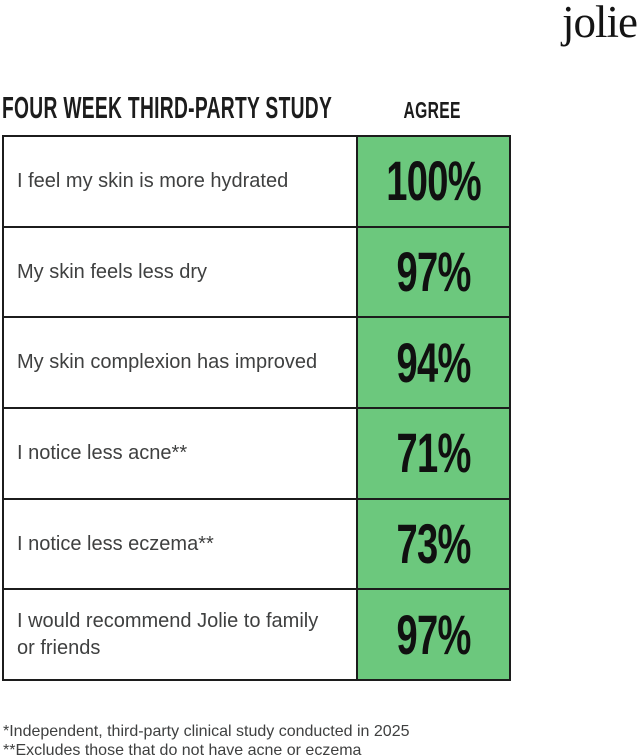  What do you see at coordinates (180, 272) in the screenshot?
I see `statement-cell: My skin feels less dry` at bounding box center [180, 272].